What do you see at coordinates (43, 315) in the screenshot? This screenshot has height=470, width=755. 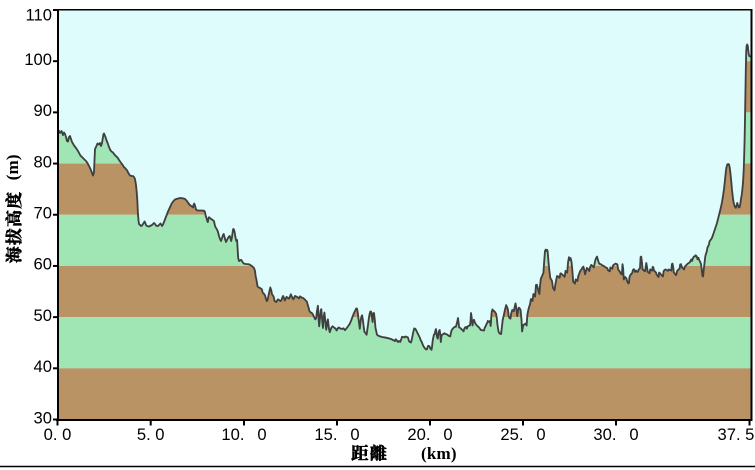 I see `svg-text: 50` at bounding box center [43, 315].